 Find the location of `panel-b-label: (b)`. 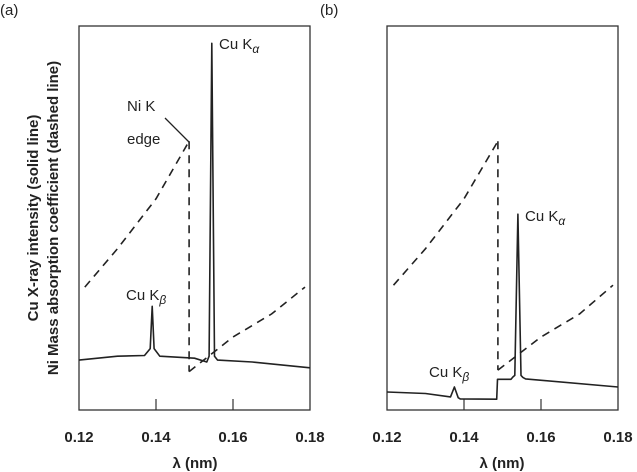

panel-b-label: (b) is located at coordinates (329, 10).